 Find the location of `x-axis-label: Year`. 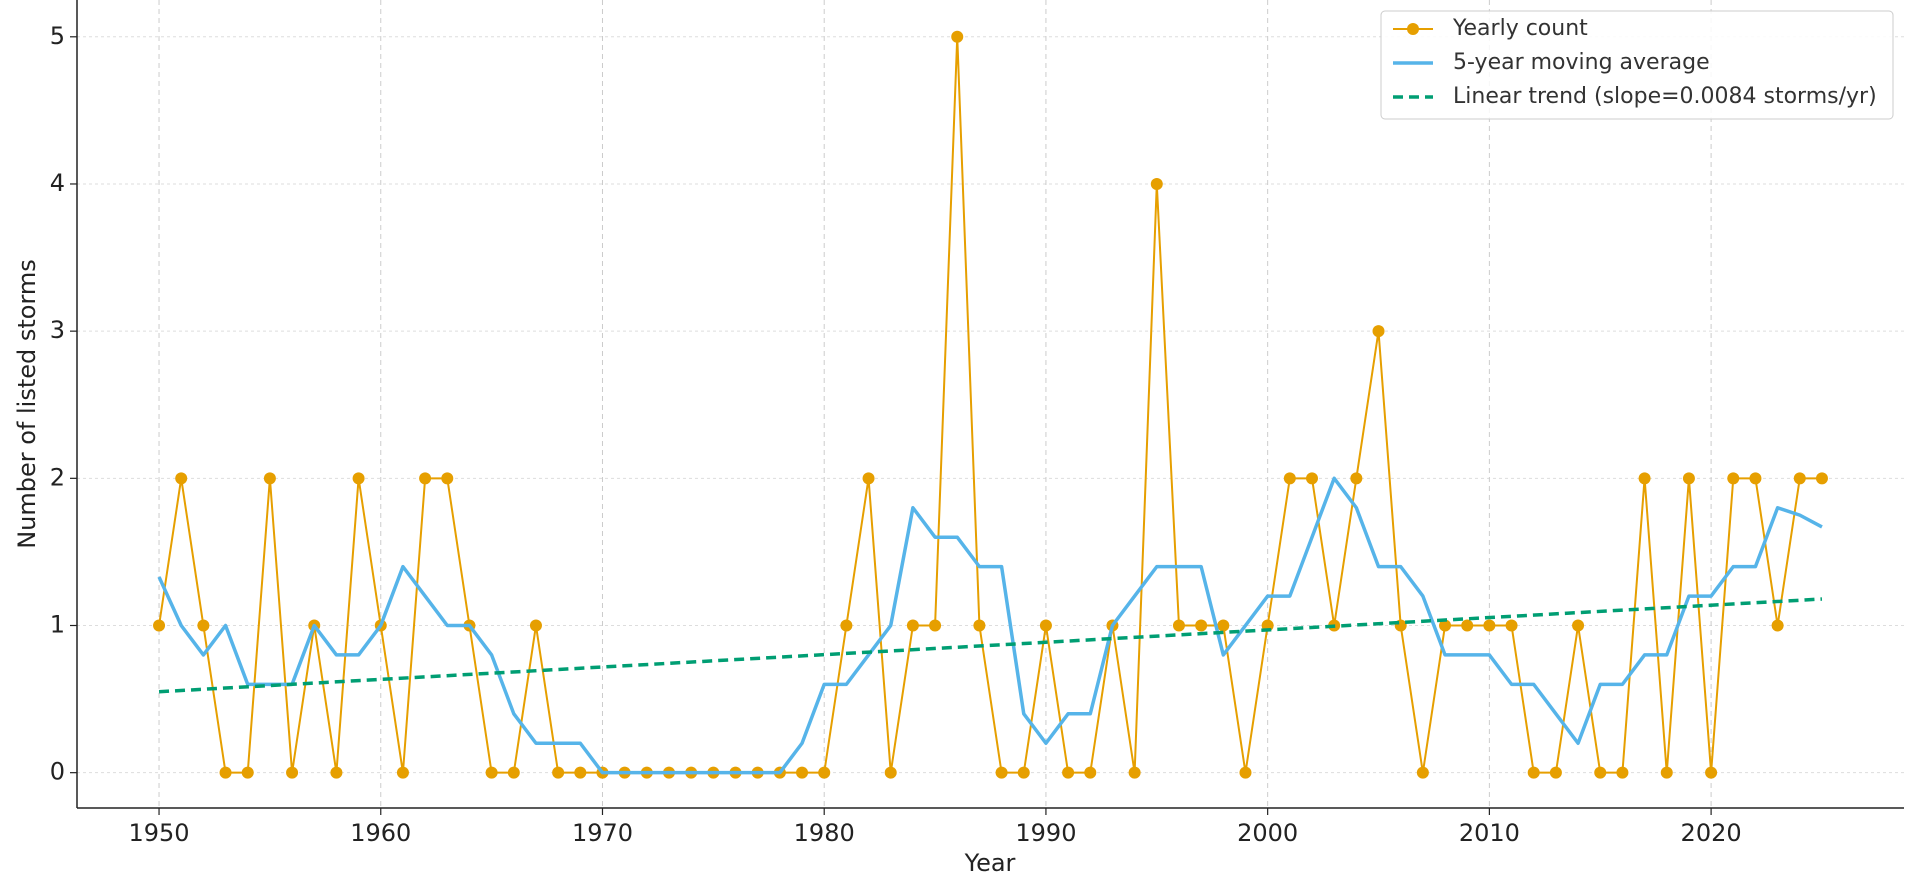

x-axis-label: Year is located at coordinates (990, 863).